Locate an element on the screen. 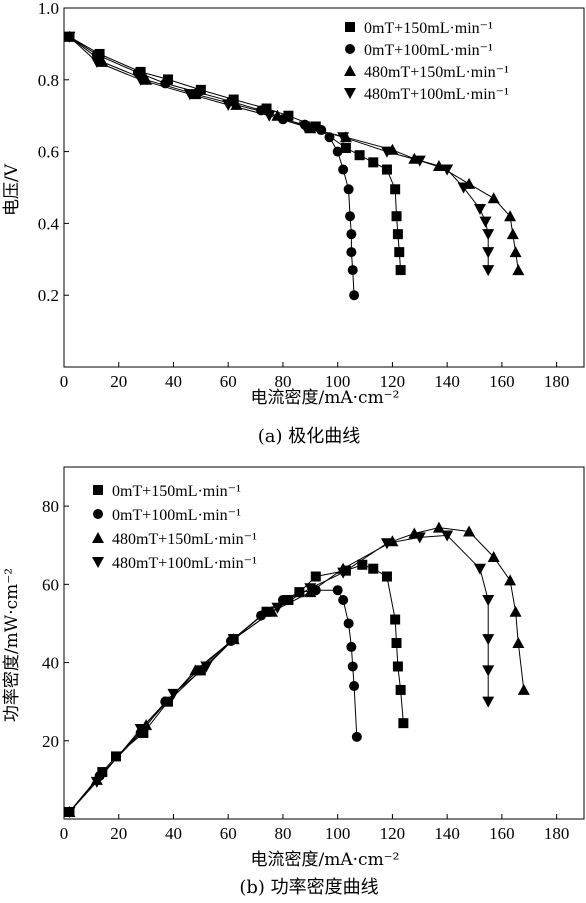 The width and height of the screenshot is (586, 903). y-tick-label: 1.0 is located at coordinates (48, 9).